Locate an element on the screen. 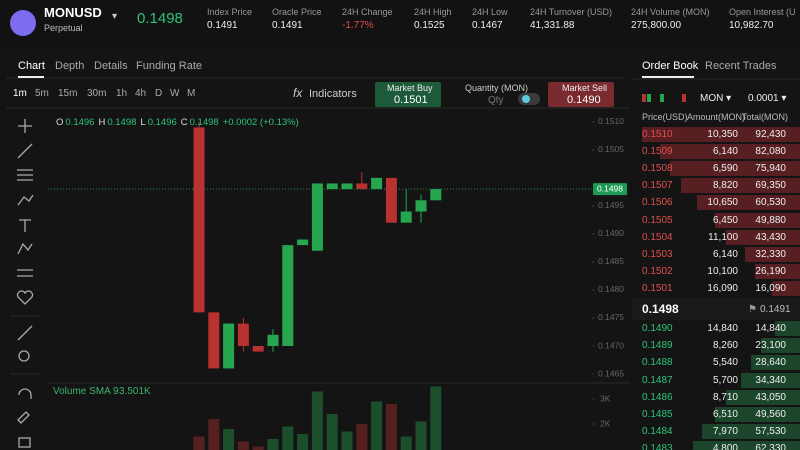 The height and width of the screenshot is (450, 800). book-total: 57,530 is located at coordinates (770, 432).